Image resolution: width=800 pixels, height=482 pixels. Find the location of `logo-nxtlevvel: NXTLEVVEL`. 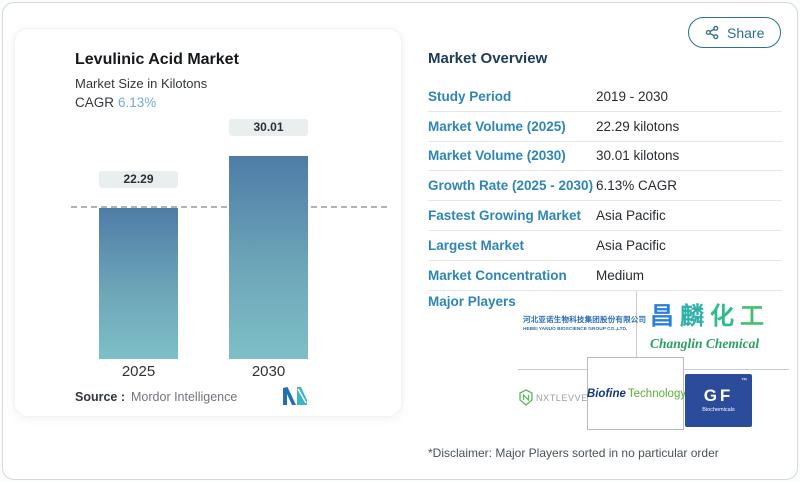

logo-nxtlevvel: NXTLEVVEL is located at coordinates (556, 397).